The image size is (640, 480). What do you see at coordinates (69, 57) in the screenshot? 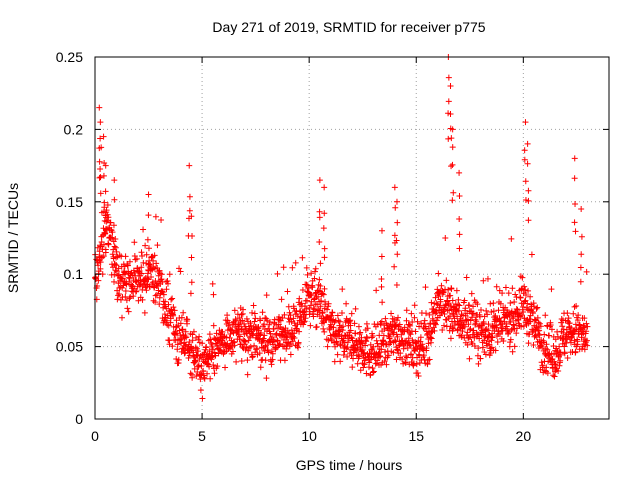
I see `y-tick-label: 0.25` at bounding box center [69, 57].